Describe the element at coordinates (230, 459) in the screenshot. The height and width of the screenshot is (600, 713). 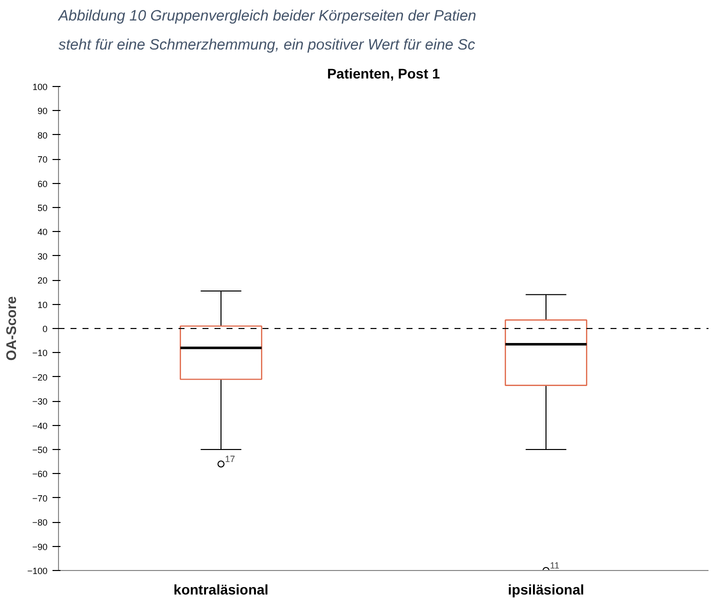
I see `annotation: 17` at that location.